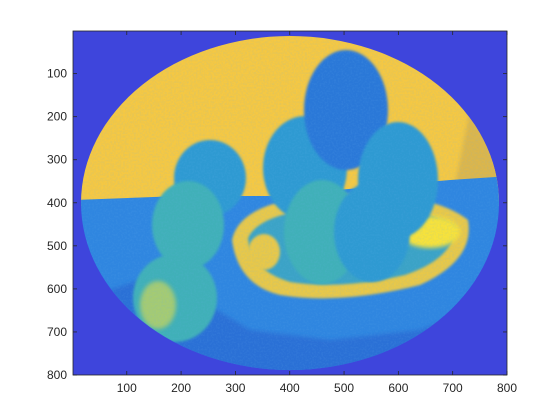 This screenshot has height=420, width=560. What do you see at coordinates (290, 388) in the screenshot?
I see `x-tick-label: 400` at bounding box center [290, 388].